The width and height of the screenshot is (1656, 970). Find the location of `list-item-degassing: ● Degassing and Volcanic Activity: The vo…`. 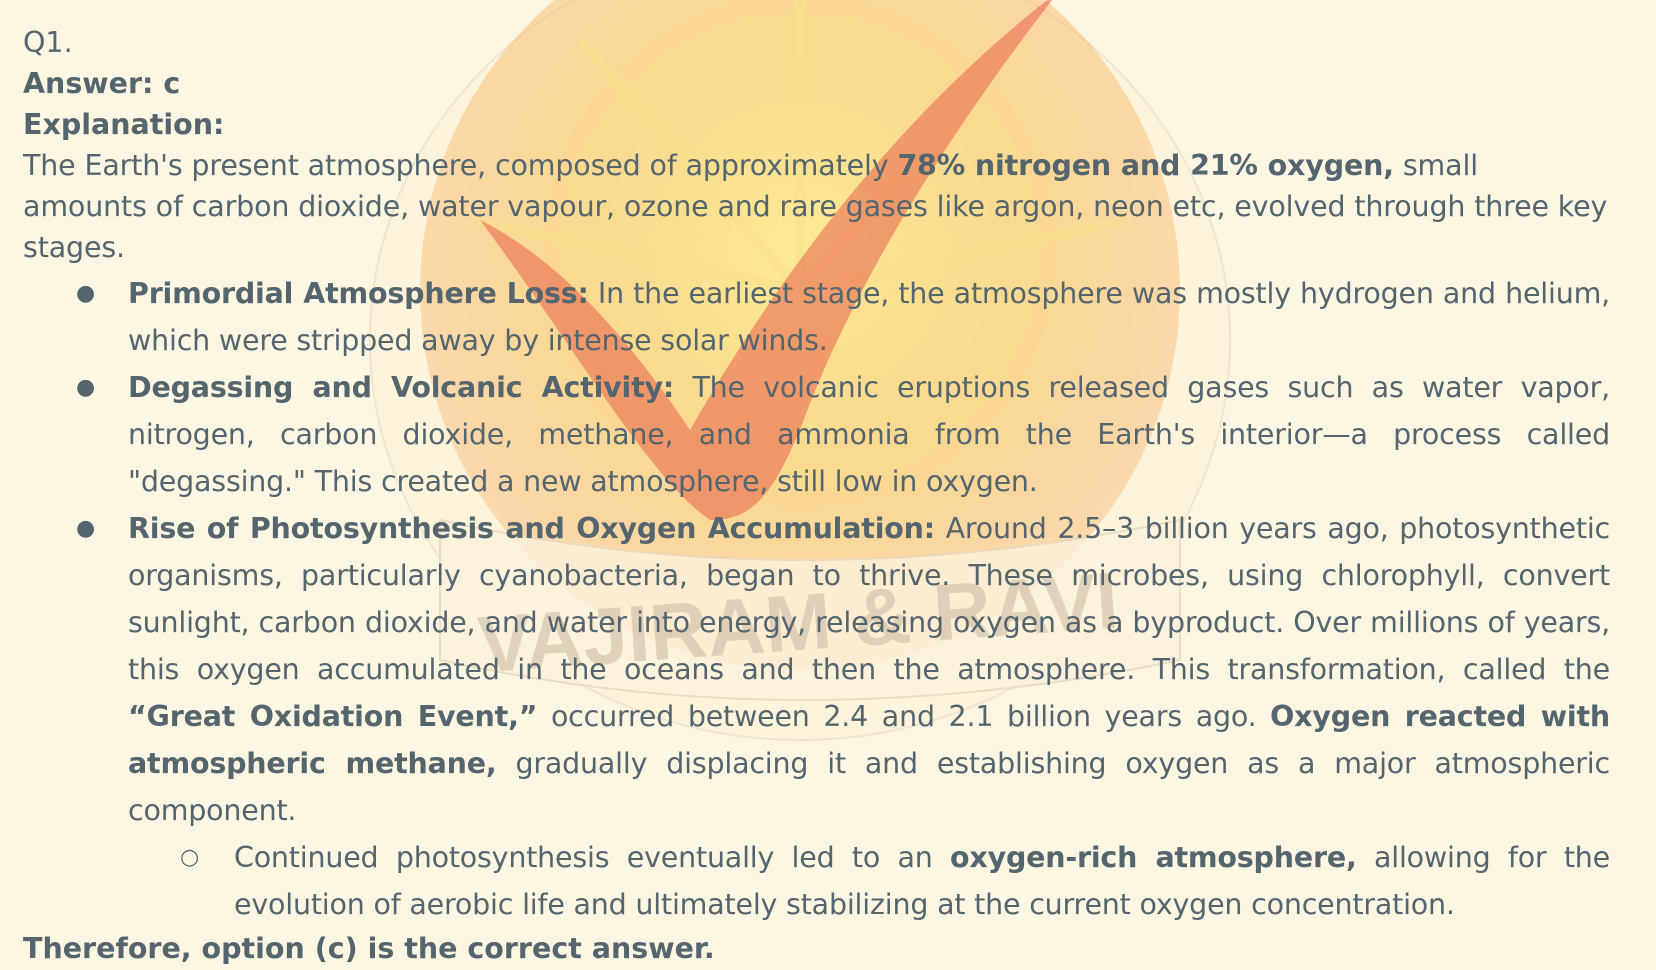

list-item-degassing: ● Degassing and Volcanic Activity: The vo… is located at coordinates (816, 434).